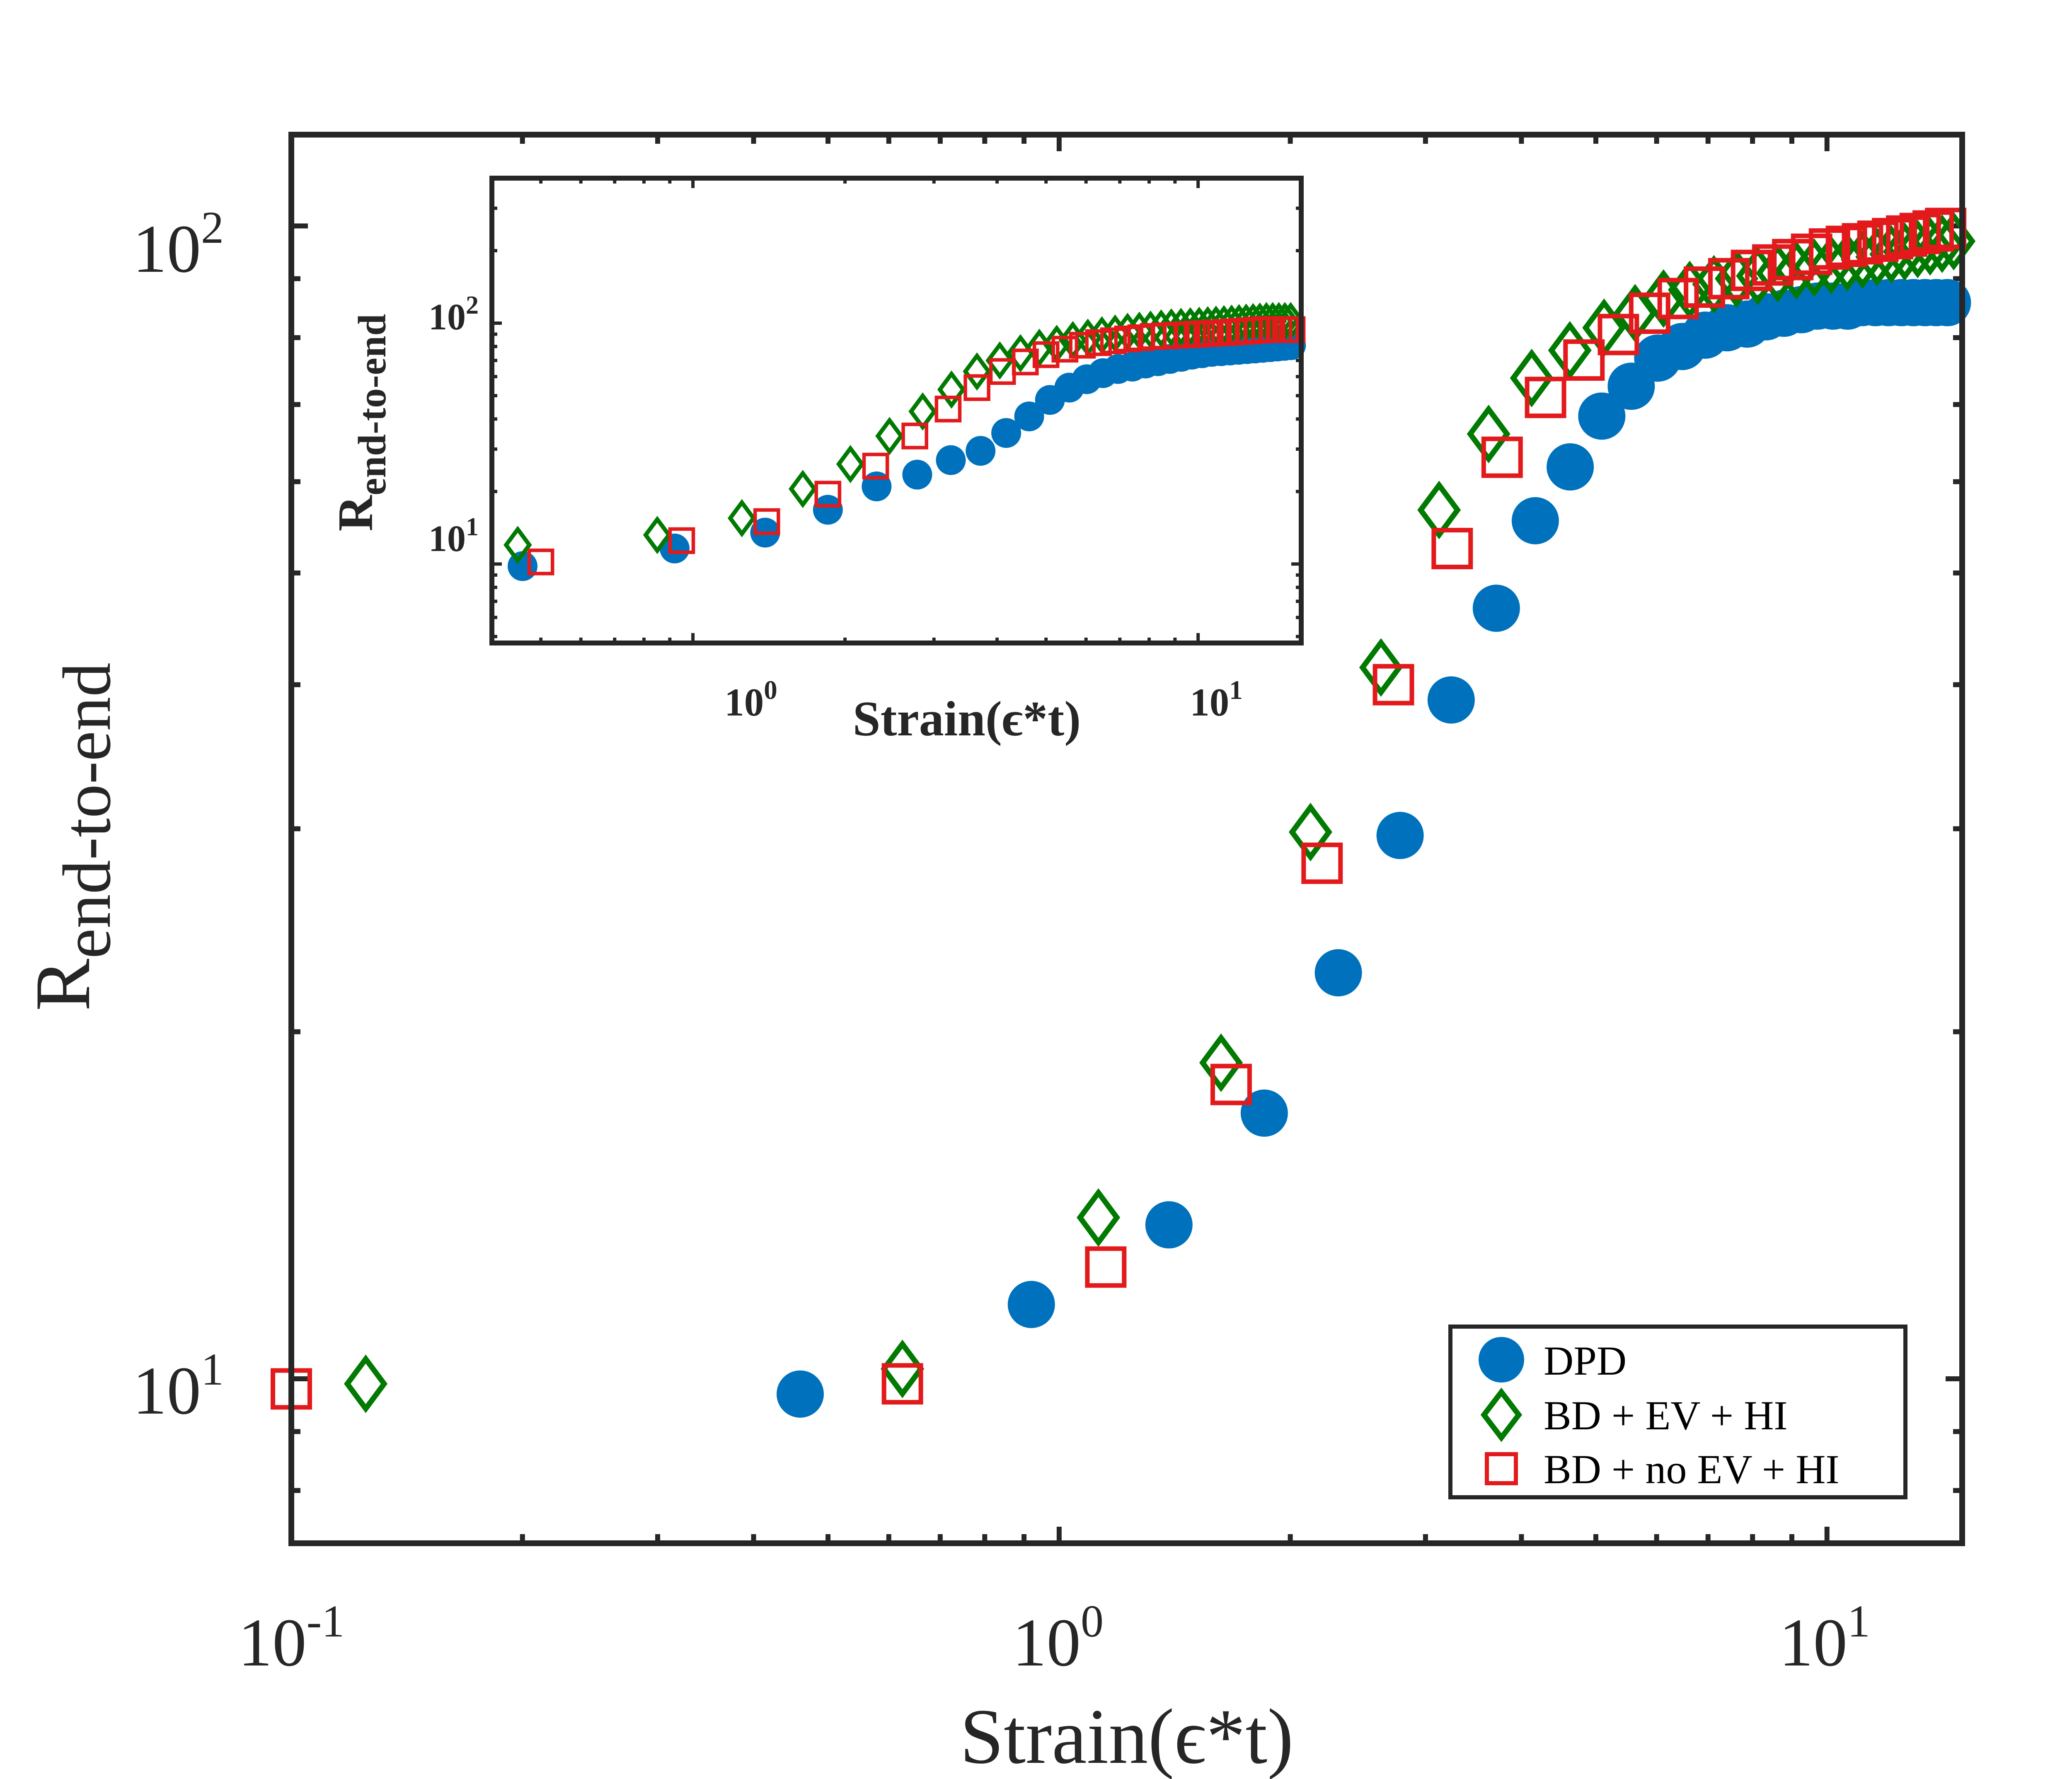 The width and height of the screenshot is (2072, 1779). Describe the element at coordinates (453, 536) in the screenshot. I see `inset-ytick-label-0: 10¹` at that location.